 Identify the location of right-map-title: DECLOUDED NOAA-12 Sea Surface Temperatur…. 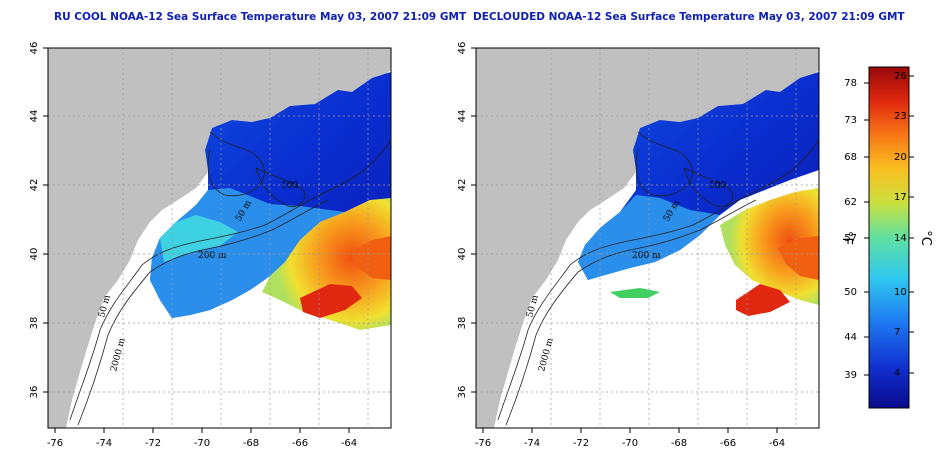
(689, 17).